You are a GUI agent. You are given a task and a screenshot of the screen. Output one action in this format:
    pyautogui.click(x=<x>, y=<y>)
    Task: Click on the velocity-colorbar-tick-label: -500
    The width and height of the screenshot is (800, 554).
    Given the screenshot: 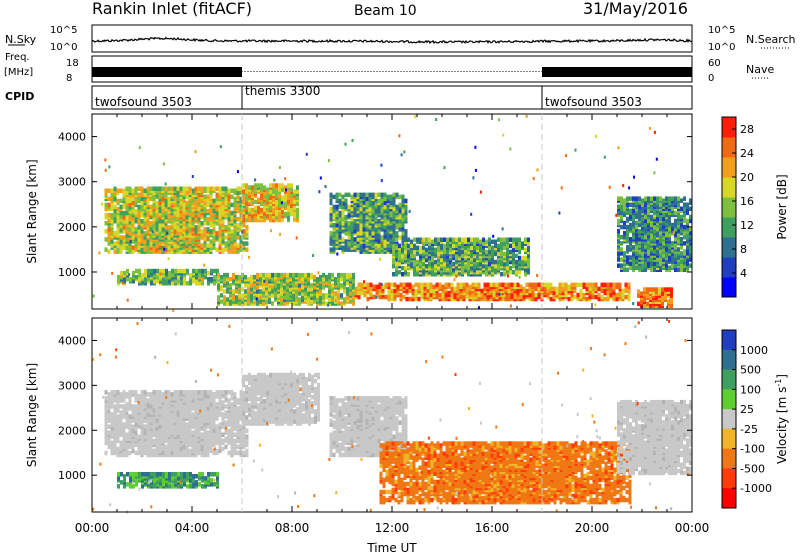 What is the action you would take?
    pyautogui.click(x=752, y=468)
    